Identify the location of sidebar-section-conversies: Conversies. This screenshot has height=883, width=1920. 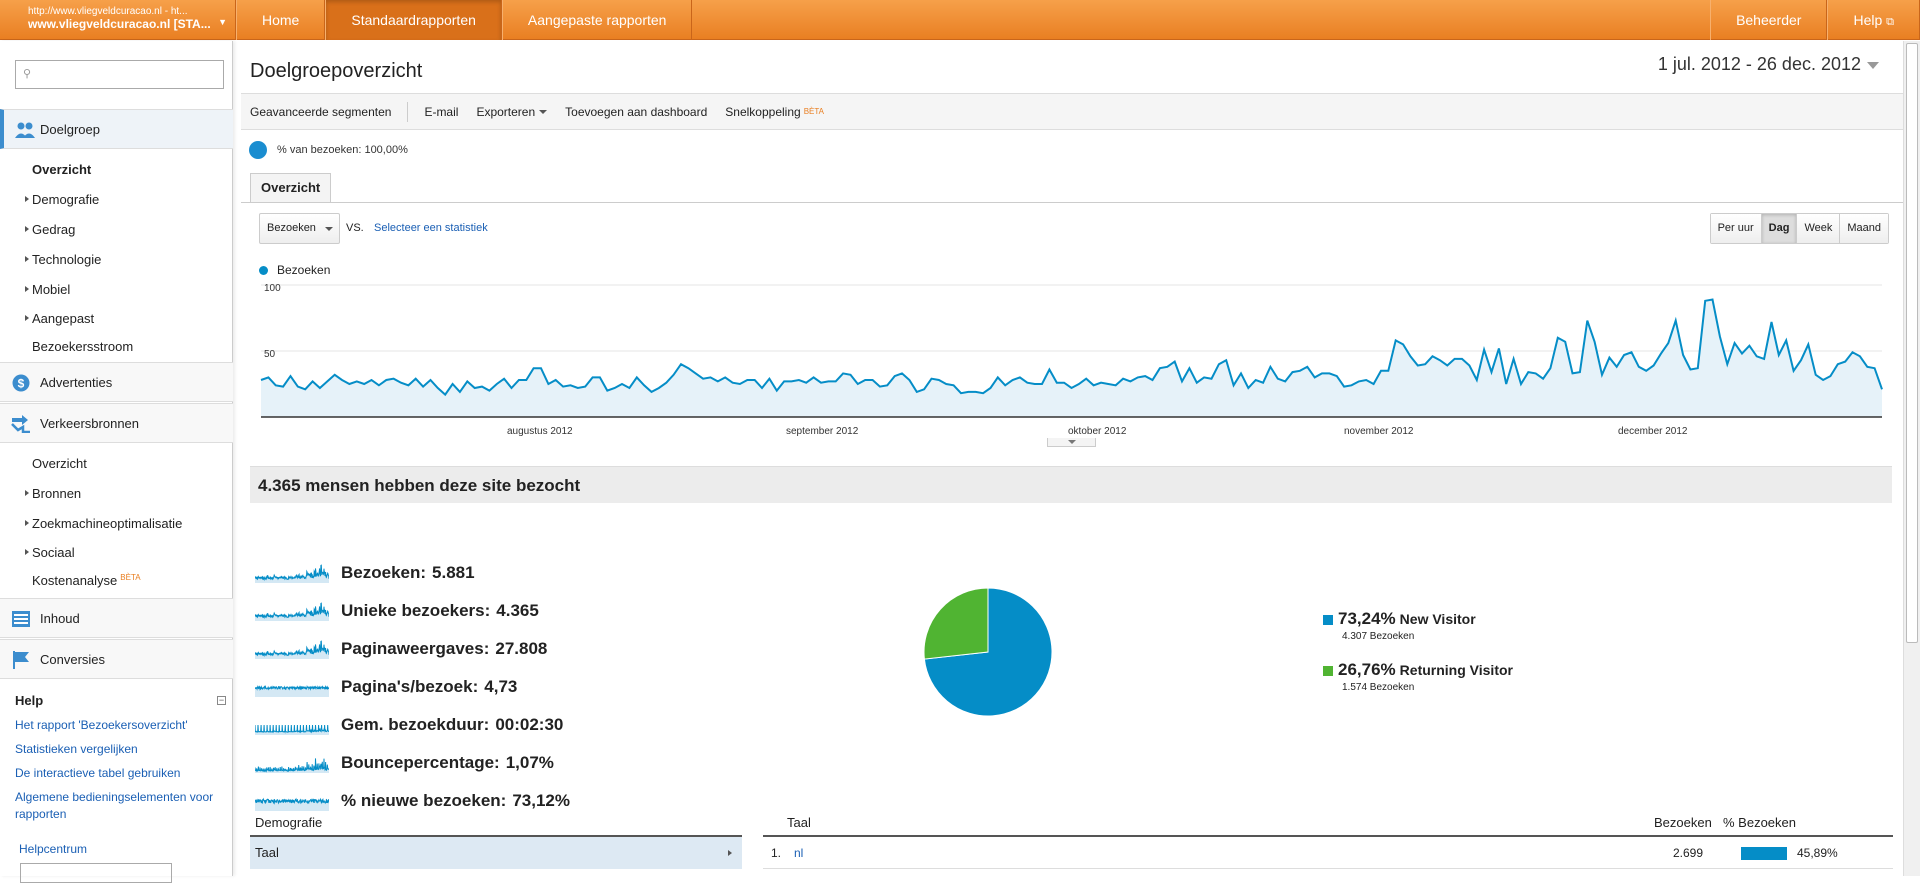
(116, 659).